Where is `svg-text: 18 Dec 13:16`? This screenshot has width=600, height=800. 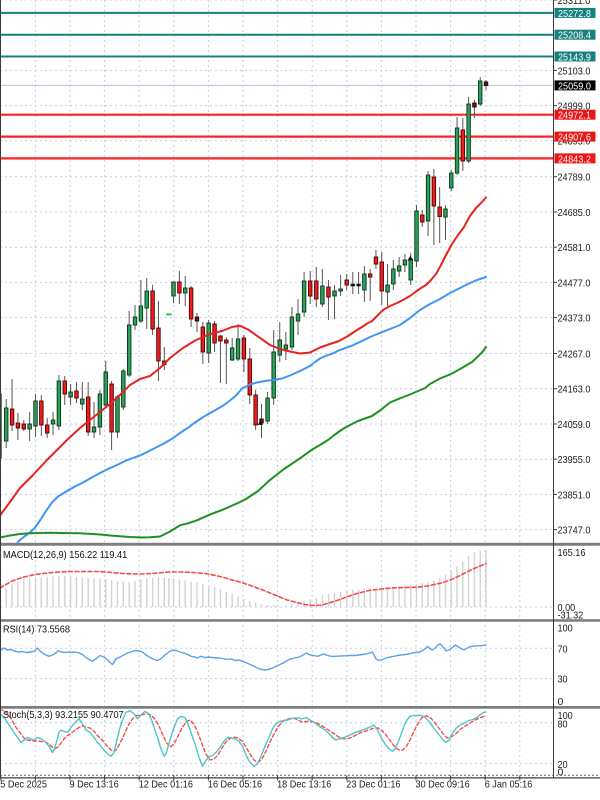
svg-text: 18 Dec 13:16 is located at coordinates (304, 785).